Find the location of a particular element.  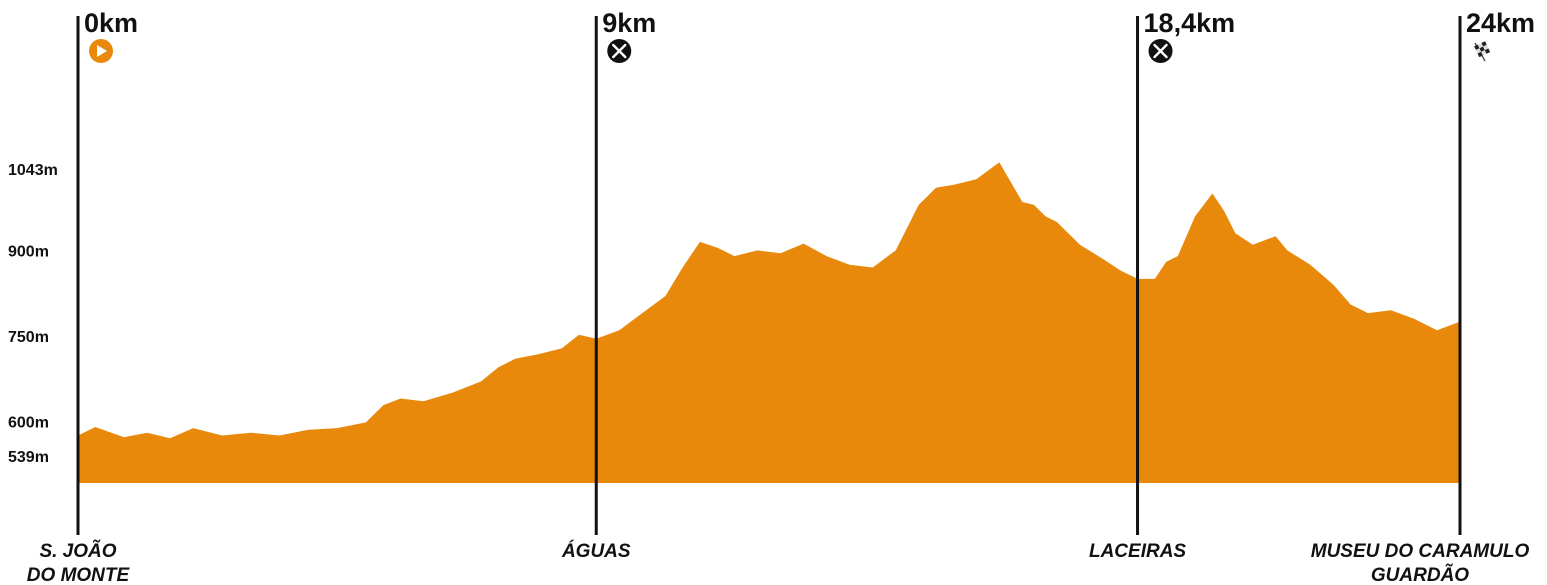

place-label: MUSEU DO CARAMULO is located at coordinates (1420, 551).